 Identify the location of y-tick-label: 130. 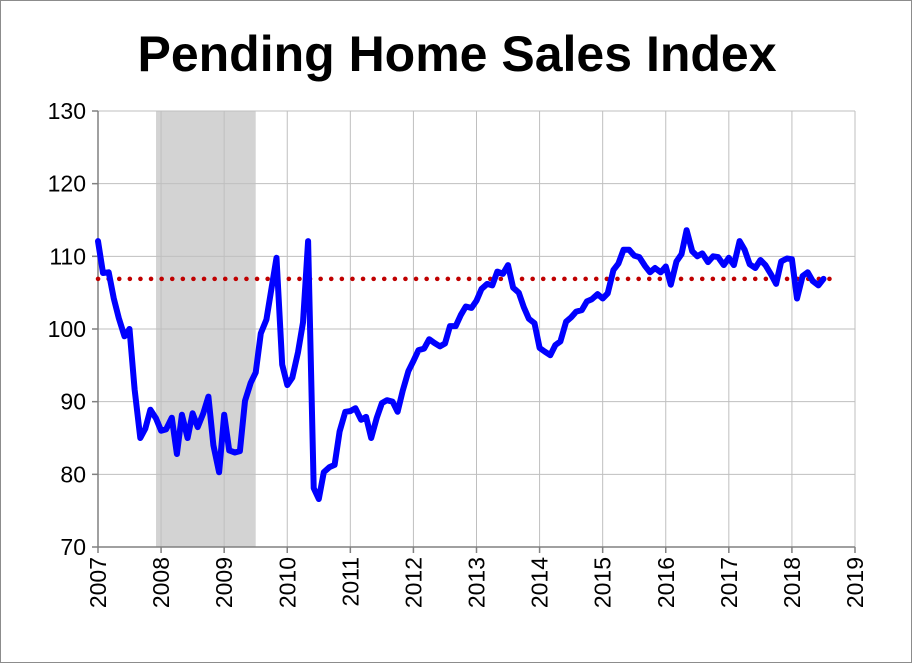
(67, 111).